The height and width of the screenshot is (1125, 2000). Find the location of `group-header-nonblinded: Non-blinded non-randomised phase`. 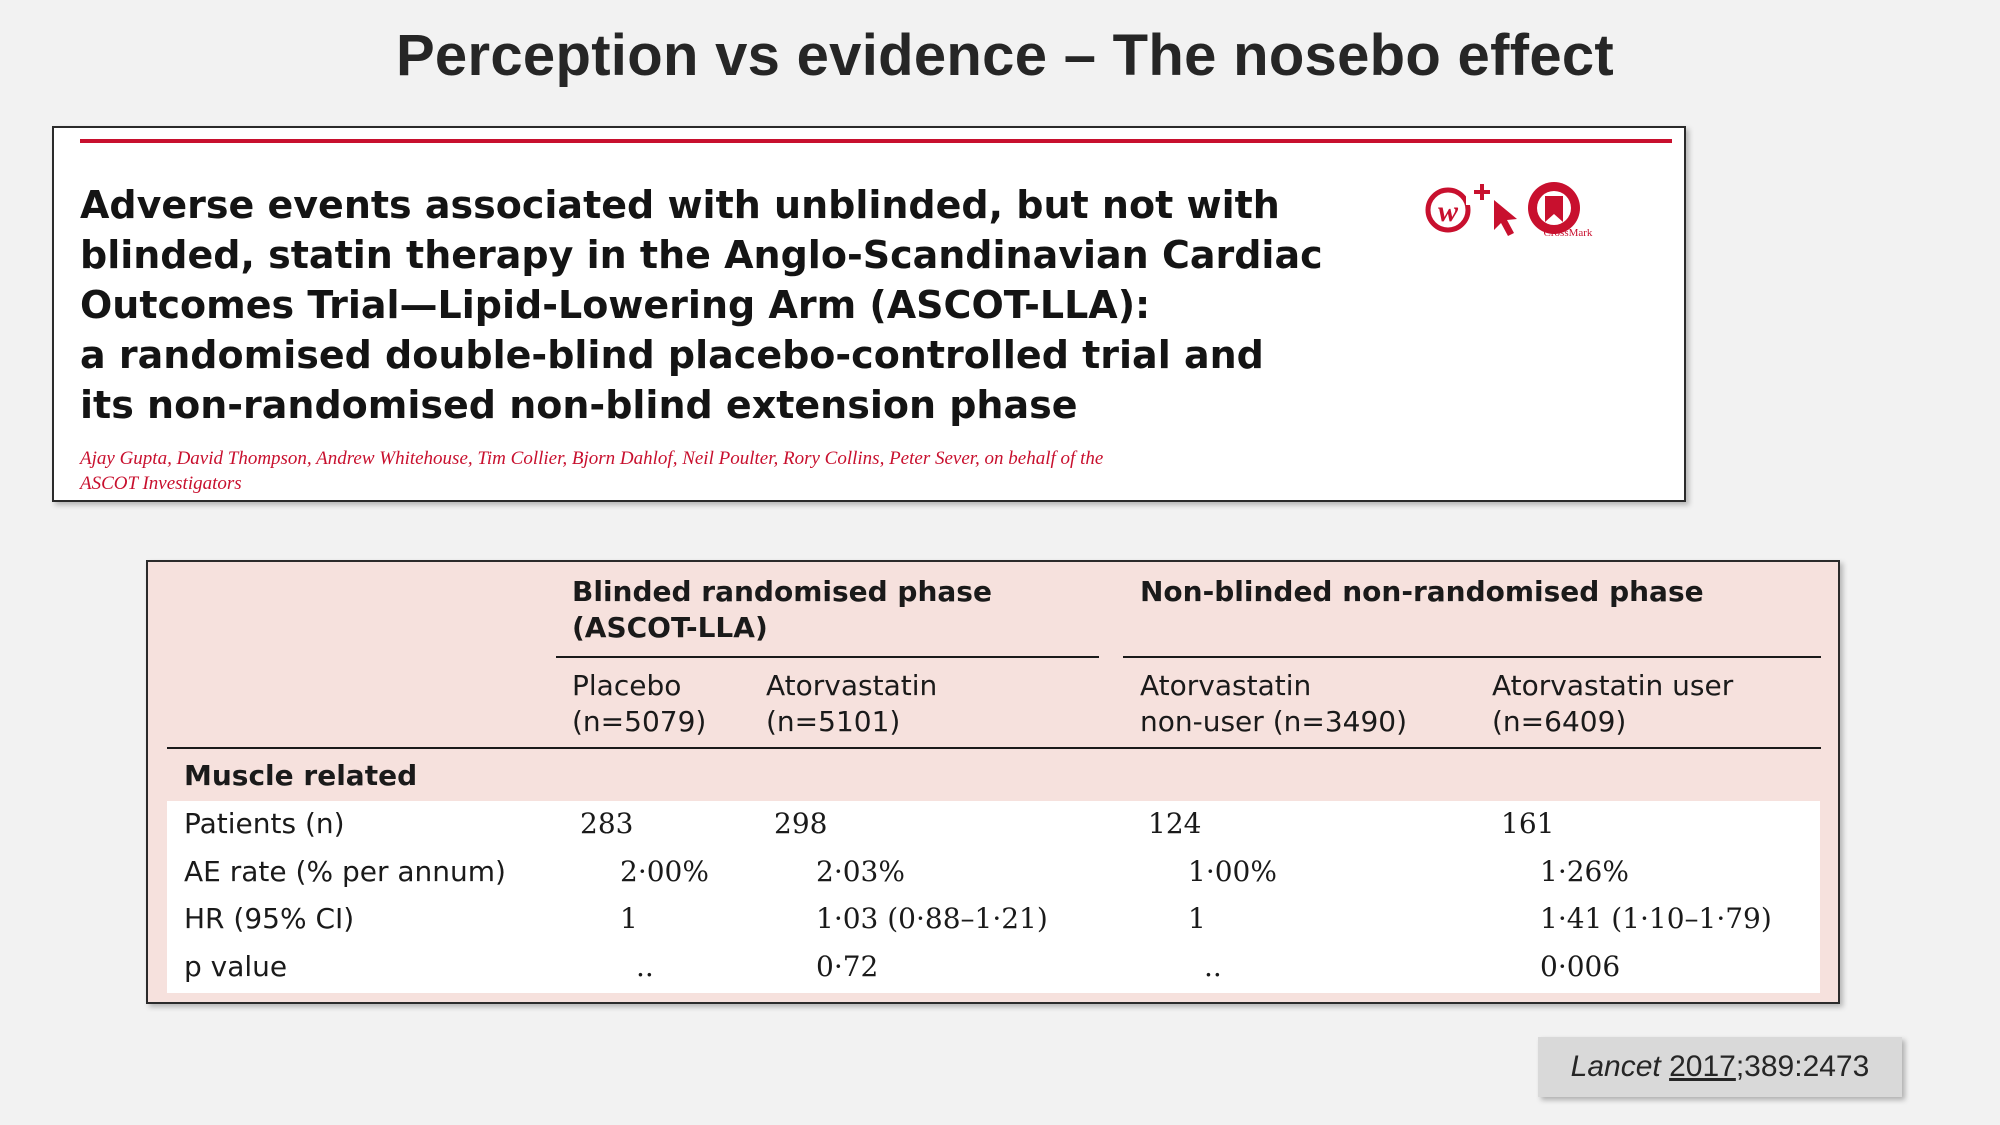

group-header-nonblinded: Non-blinded non-randomised phase is located at coordinates (1422, 592).